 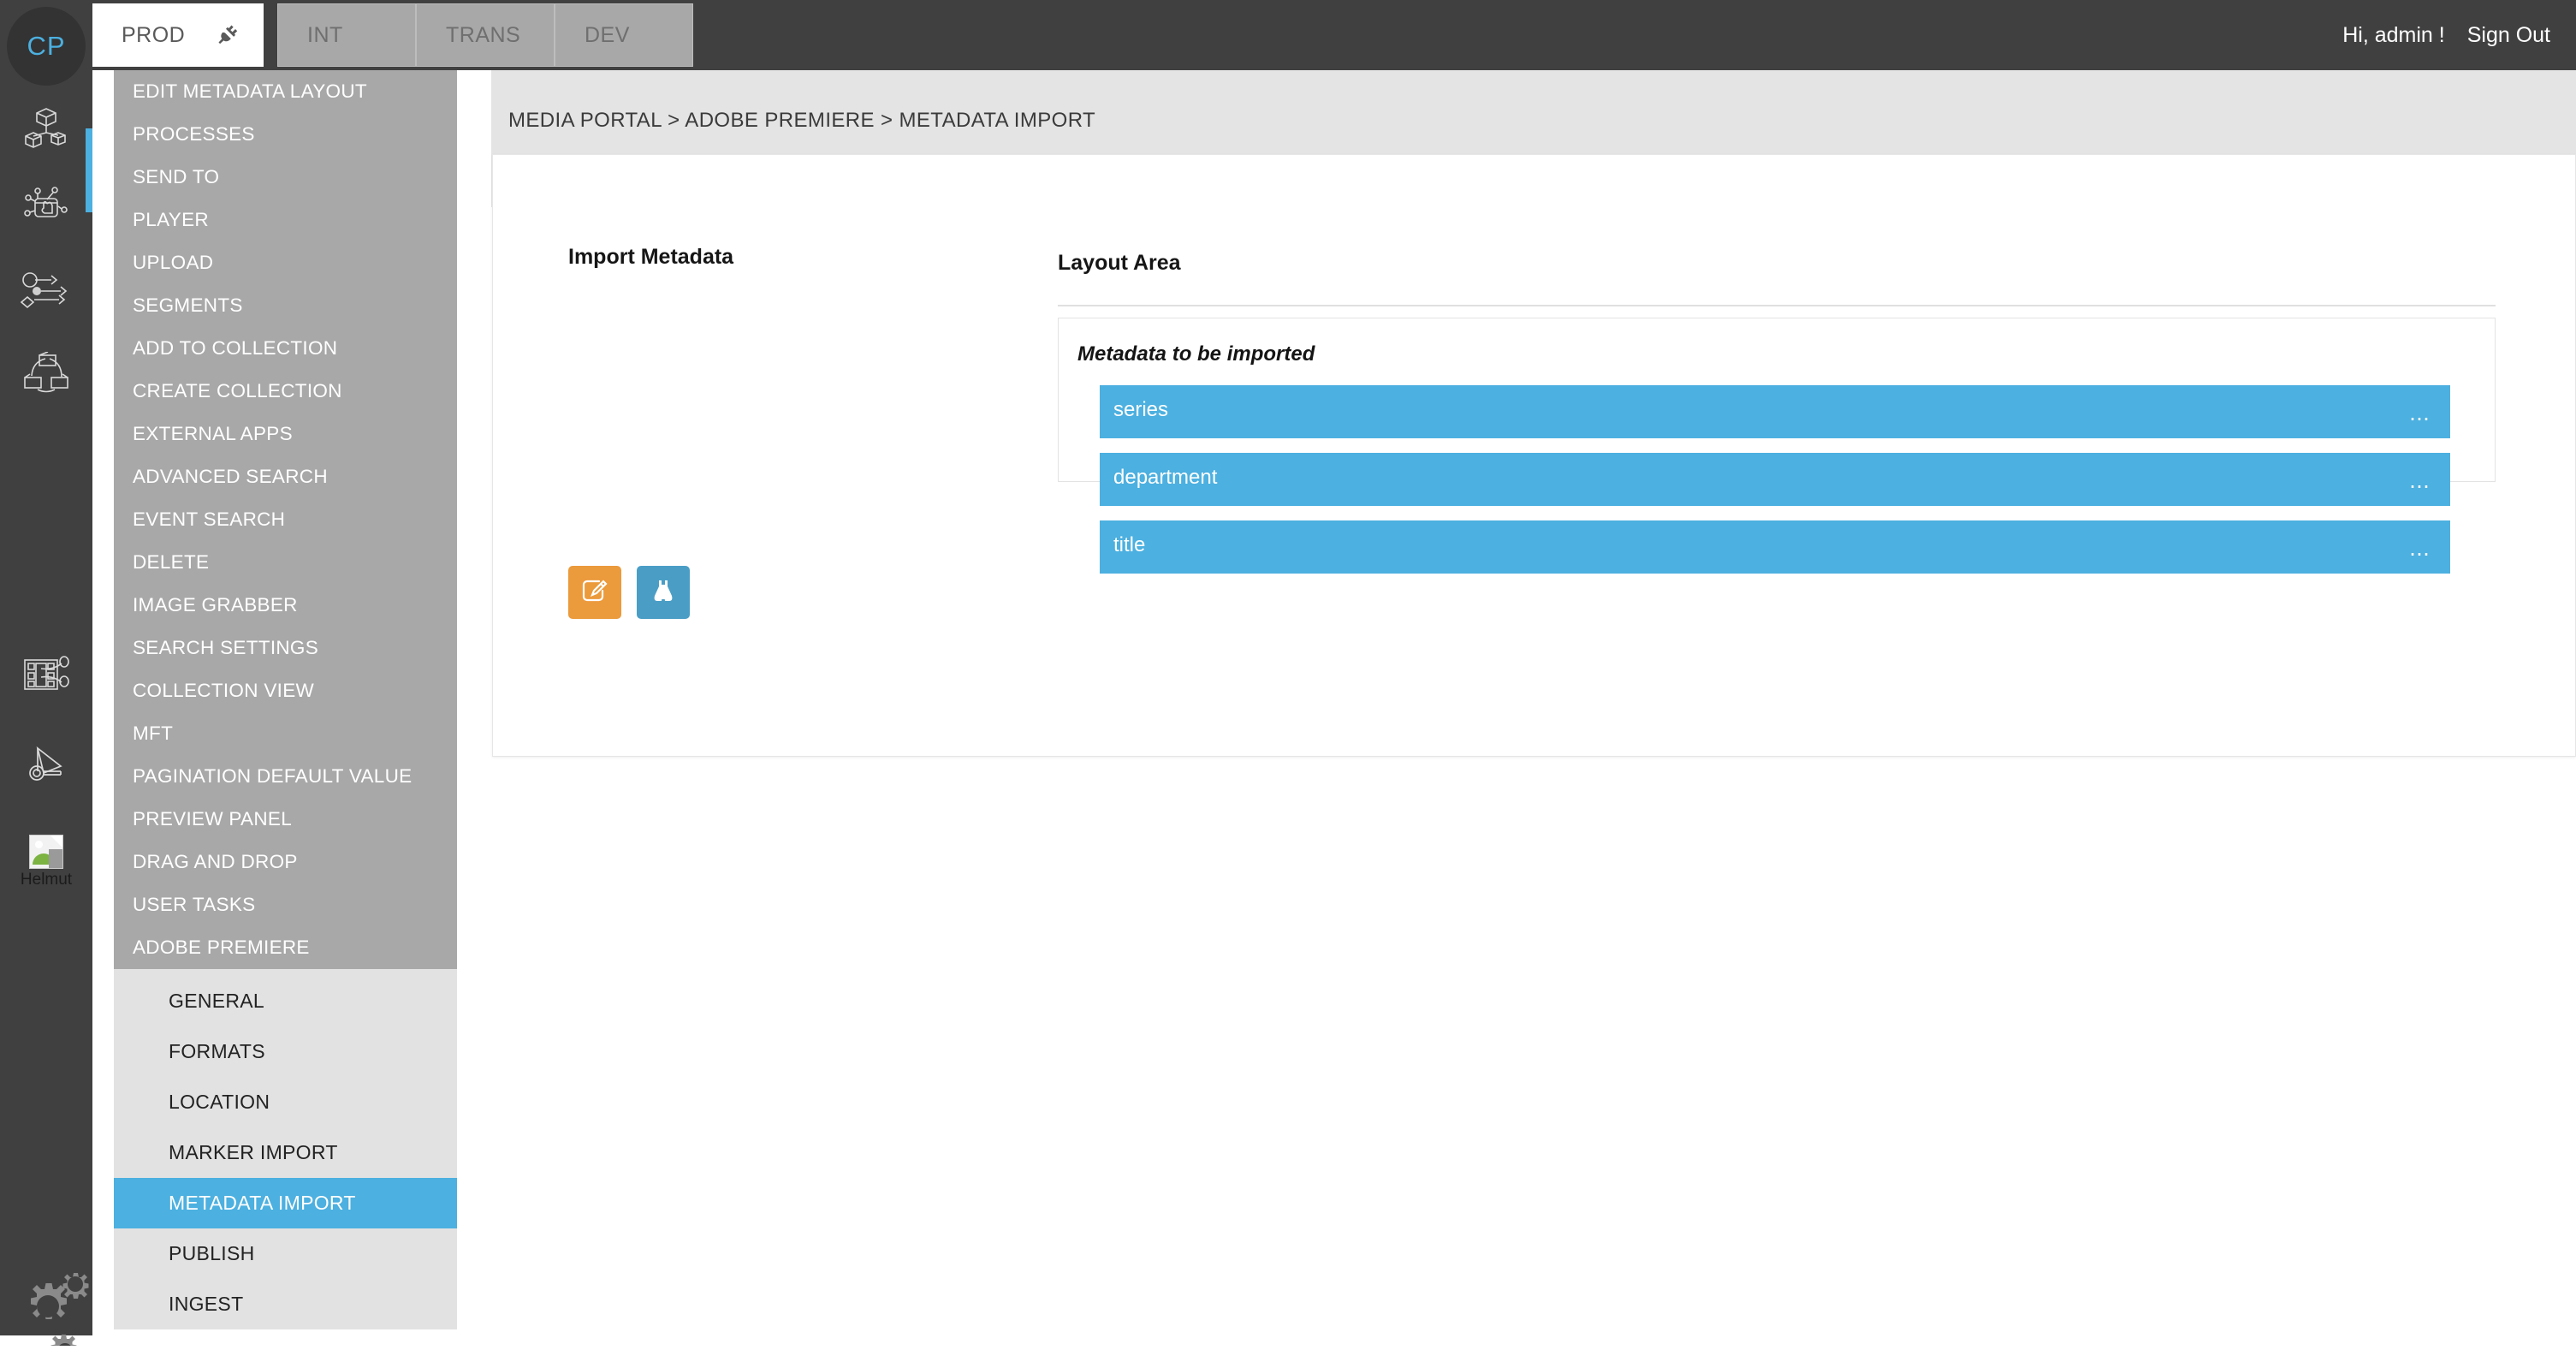 I want to click on greeting-label: Hi, admin !, so click(x=2393, y=34).